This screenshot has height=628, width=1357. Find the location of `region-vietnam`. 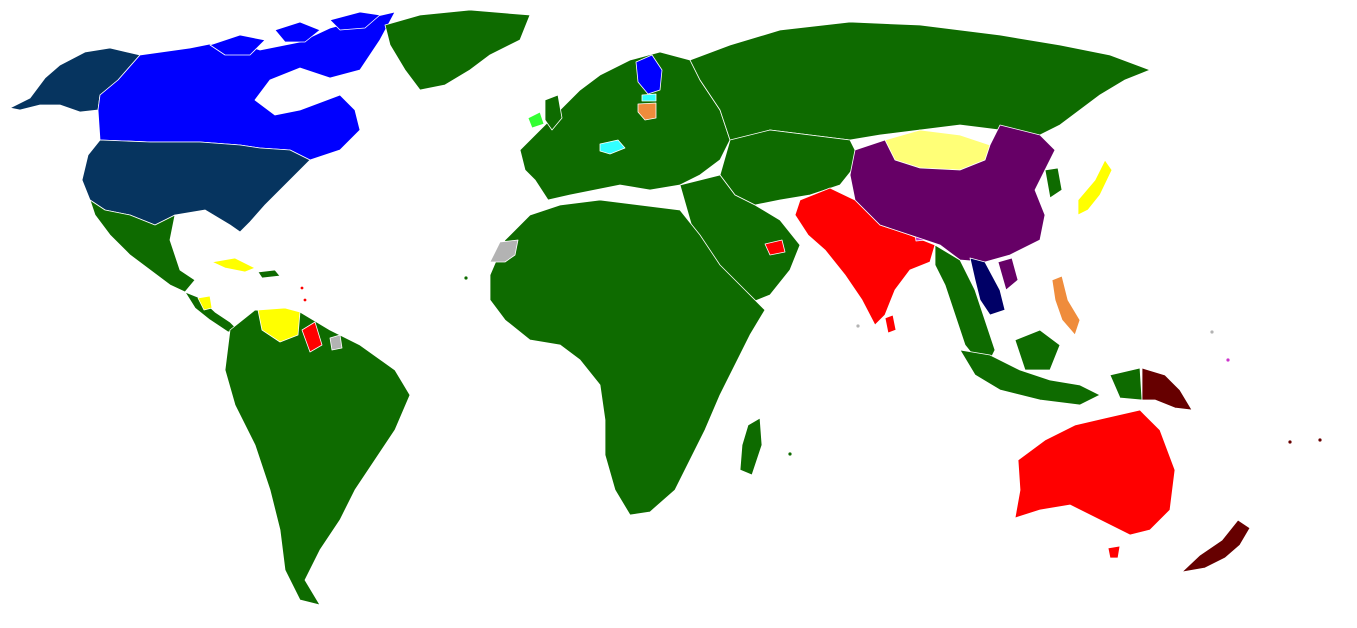

region-vietnam is located at coordinates (1008, 274).